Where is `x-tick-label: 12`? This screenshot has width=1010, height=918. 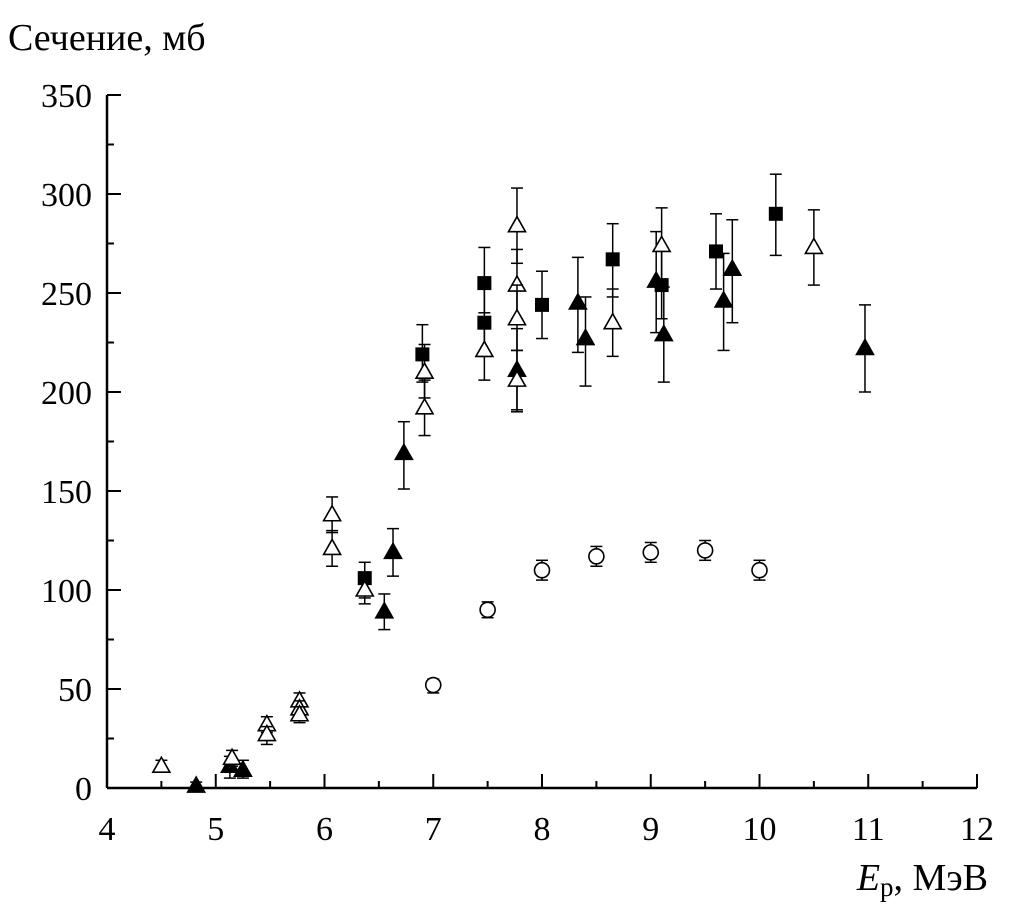
x-tick-label: 12 is located at coordinates (977, 829).